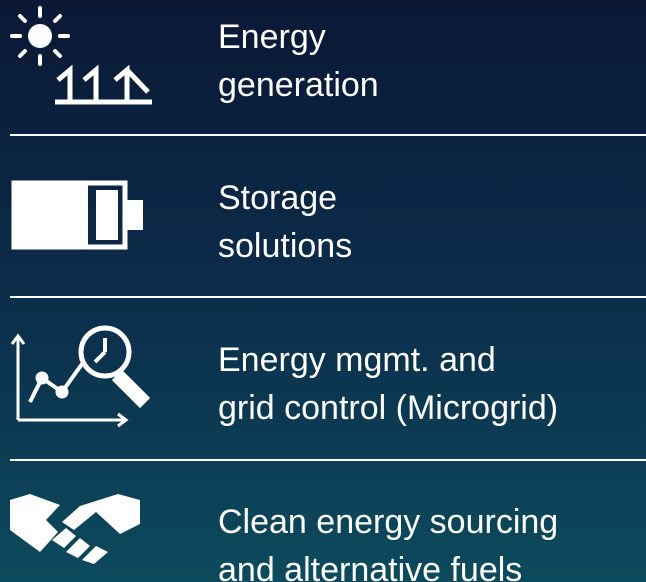 This screenshot has width=646, height=582. What do you see at coordinates (77, 215) in the screenshot?
I see `storage-icon` at bounding box center [77, 215].